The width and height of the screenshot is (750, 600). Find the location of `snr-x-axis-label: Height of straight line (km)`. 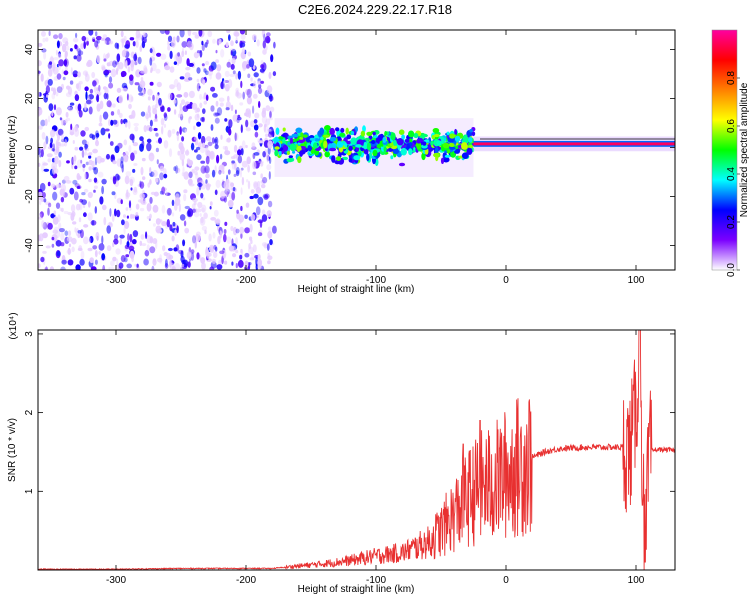

snr-x-axis-label: Height of straight line (km) is located at coordinates (356, 589).